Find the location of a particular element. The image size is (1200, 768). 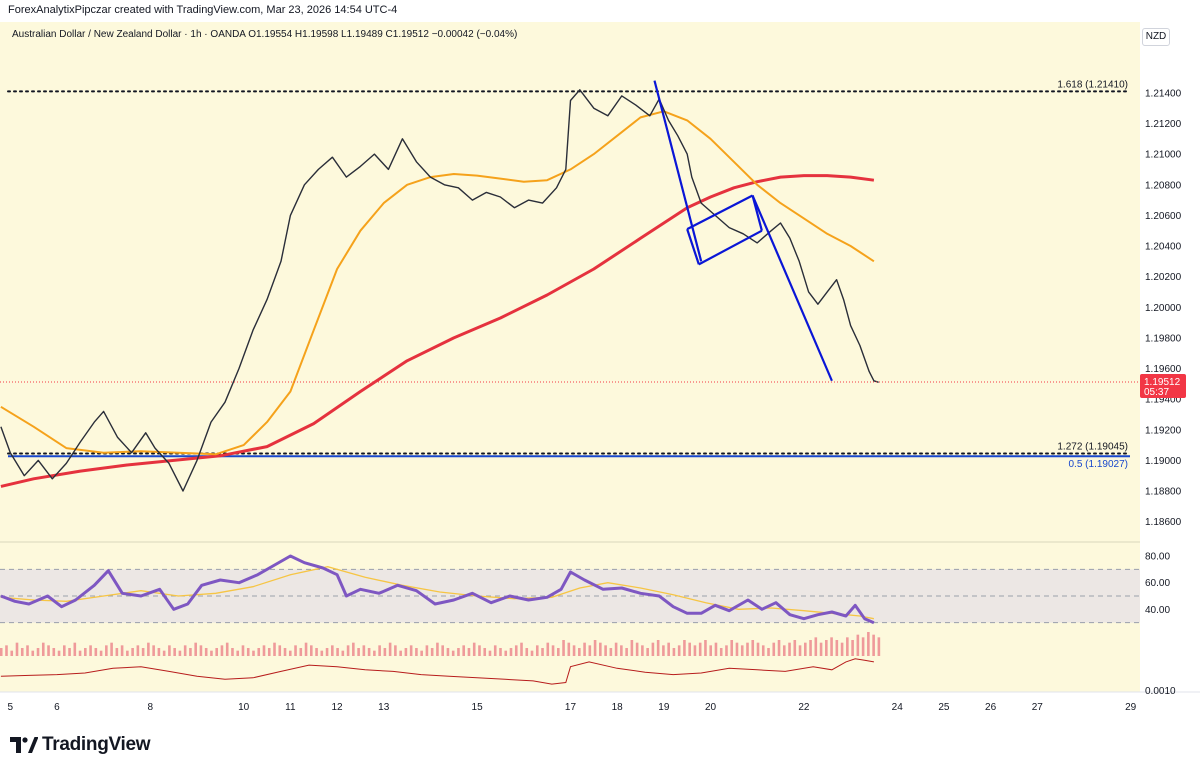

brand-logo: TradingView is located at coordinates (80, 745).